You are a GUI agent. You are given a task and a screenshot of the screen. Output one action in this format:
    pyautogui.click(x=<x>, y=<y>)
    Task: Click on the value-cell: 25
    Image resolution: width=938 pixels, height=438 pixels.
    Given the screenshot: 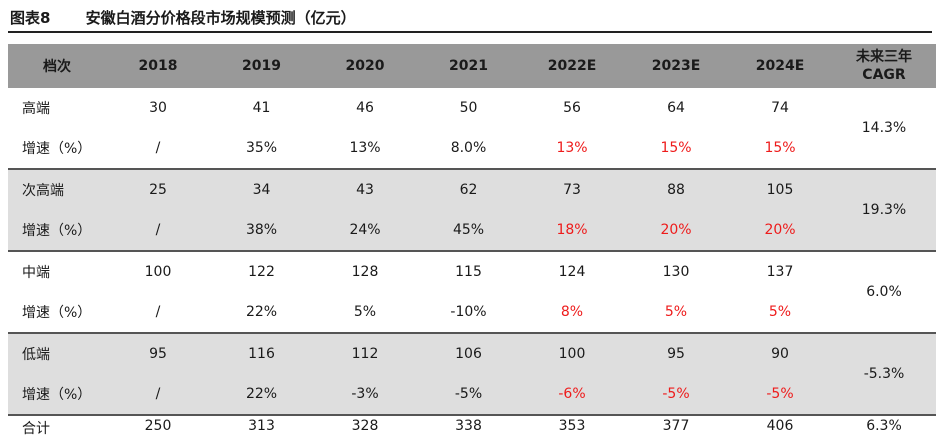 What is the action you would take?
    pyautogui.click(x=158, y=190)
    